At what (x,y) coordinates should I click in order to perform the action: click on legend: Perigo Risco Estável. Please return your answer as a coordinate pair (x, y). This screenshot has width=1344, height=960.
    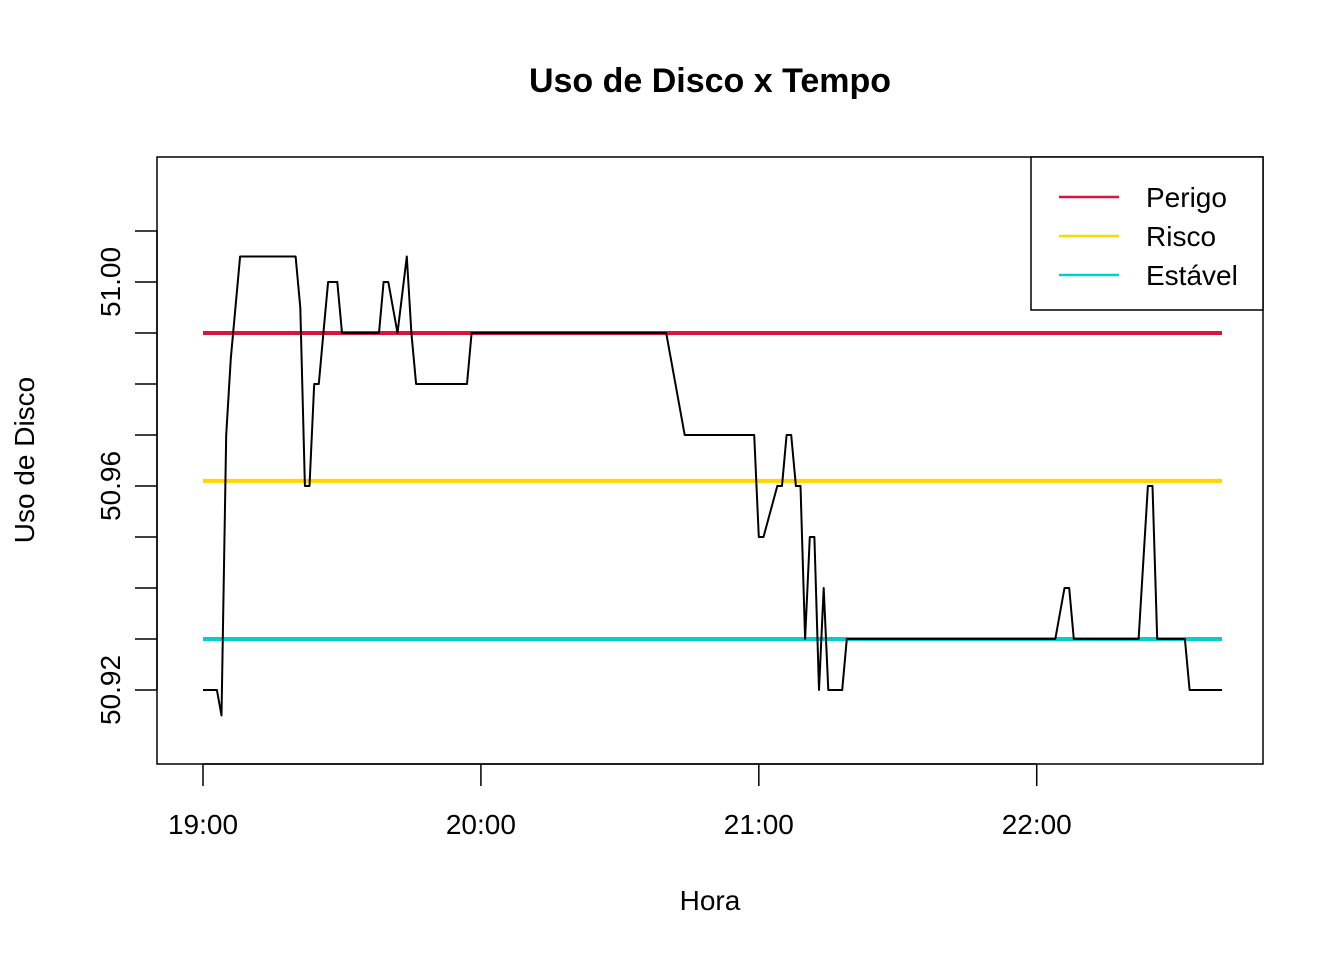
    Looking at the image, I should click on (1147, 233).